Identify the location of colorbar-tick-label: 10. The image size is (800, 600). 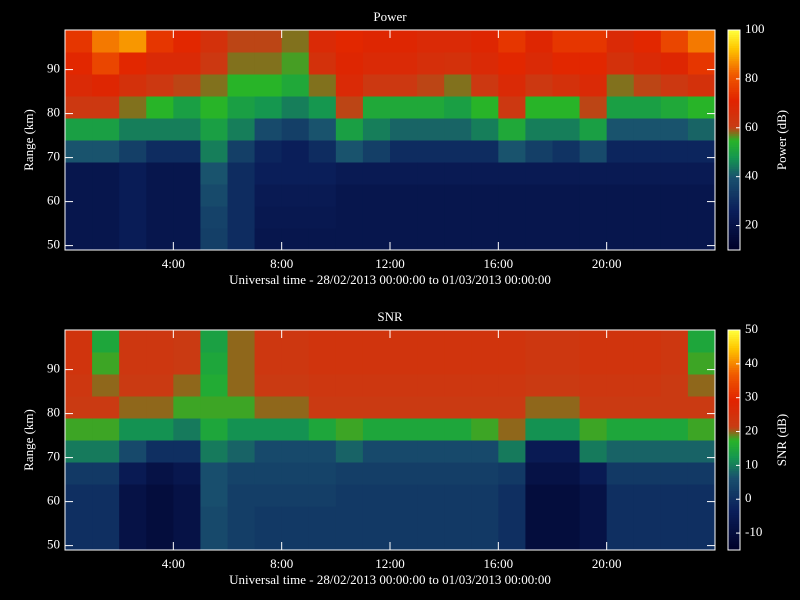
(751, 463).